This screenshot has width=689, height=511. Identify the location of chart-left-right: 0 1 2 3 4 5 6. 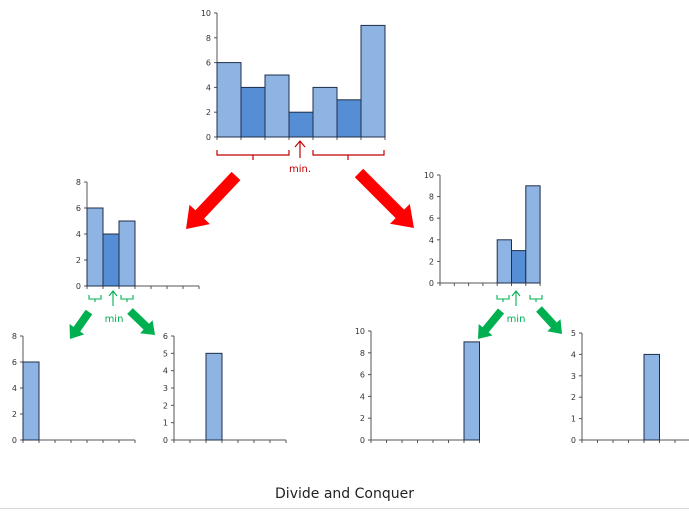
(225, 388).